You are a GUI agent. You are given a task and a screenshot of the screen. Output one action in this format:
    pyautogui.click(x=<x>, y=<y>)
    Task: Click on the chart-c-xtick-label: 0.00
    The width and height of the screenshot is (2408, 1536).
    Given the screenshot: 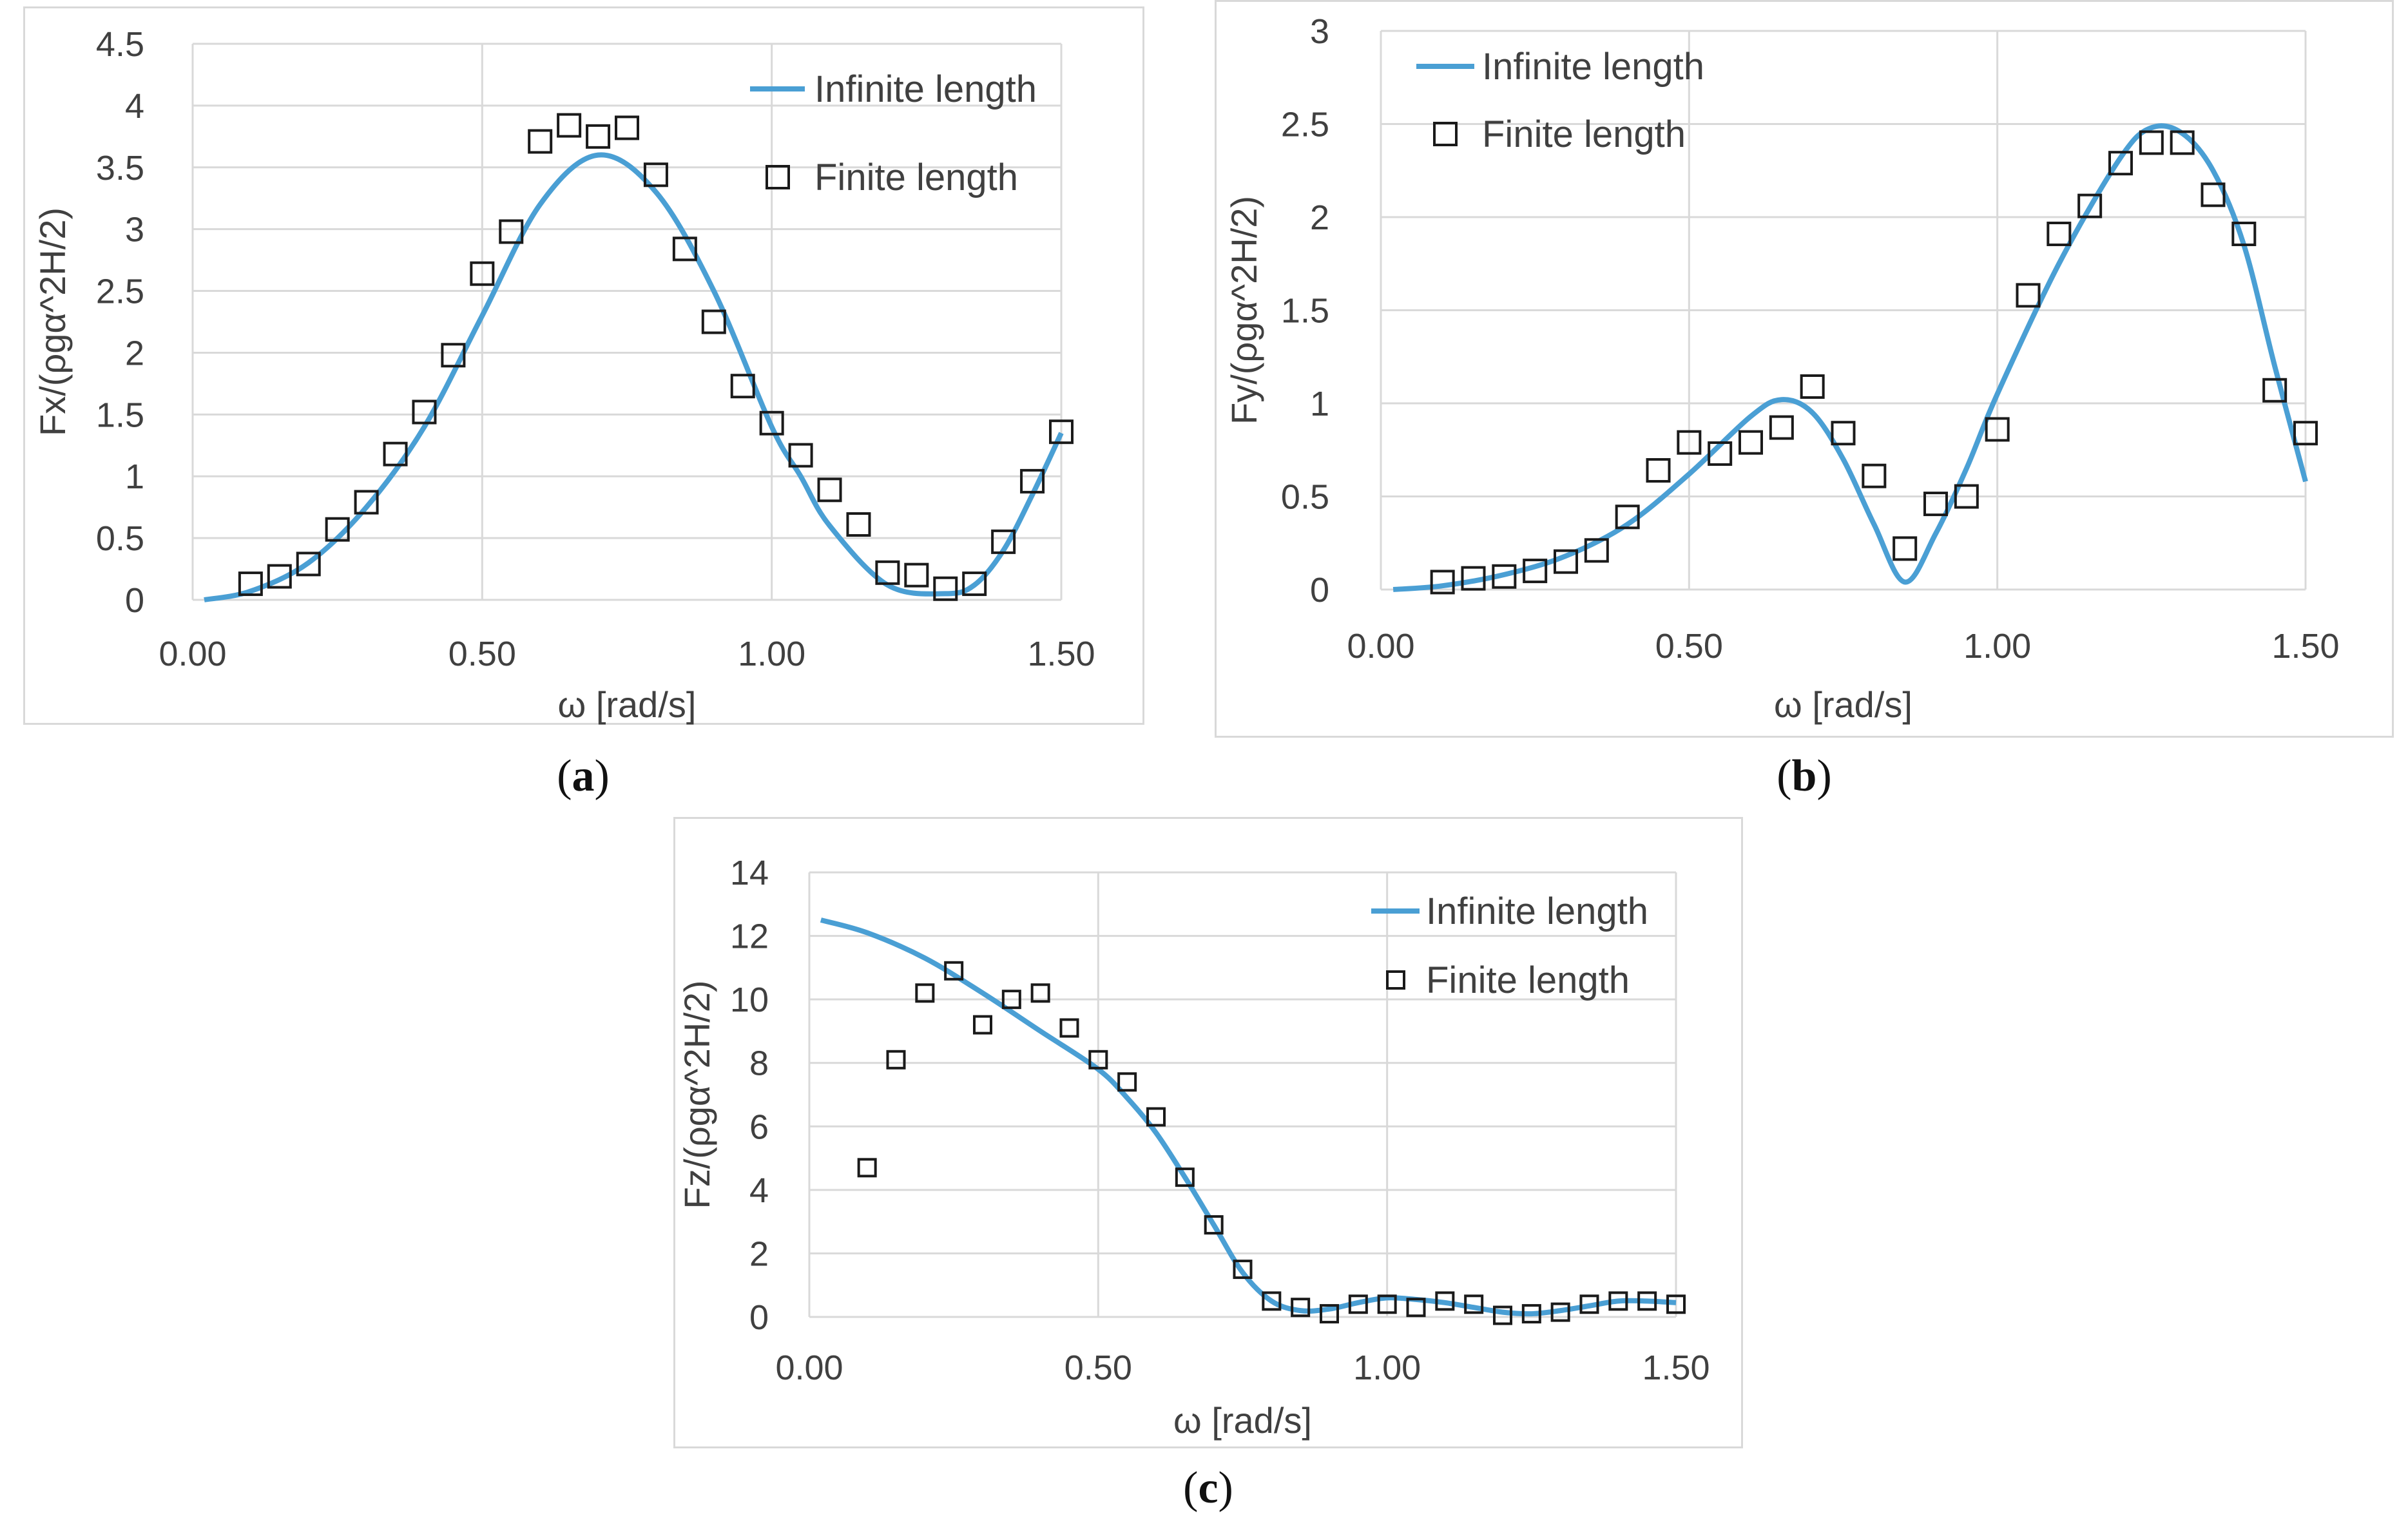 What is the action you would take?
    pyautogui.click(x=809, y=1368)
    